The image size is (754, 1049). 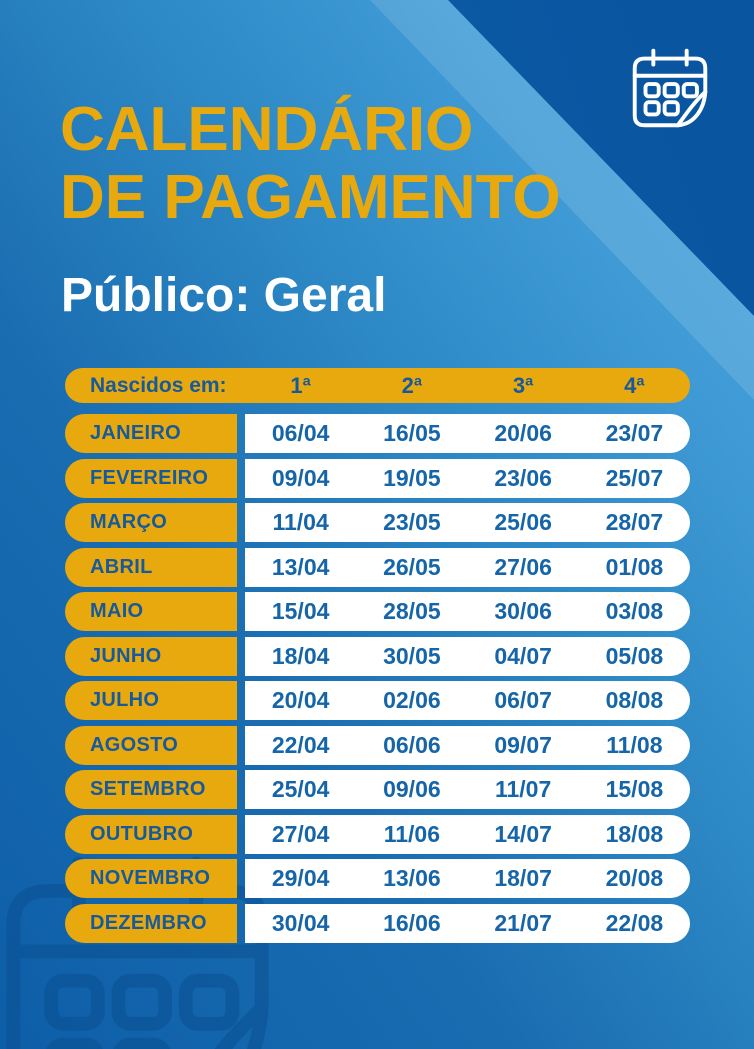 I want to click on date-cell: 14/07, so click(x=523, y=833).